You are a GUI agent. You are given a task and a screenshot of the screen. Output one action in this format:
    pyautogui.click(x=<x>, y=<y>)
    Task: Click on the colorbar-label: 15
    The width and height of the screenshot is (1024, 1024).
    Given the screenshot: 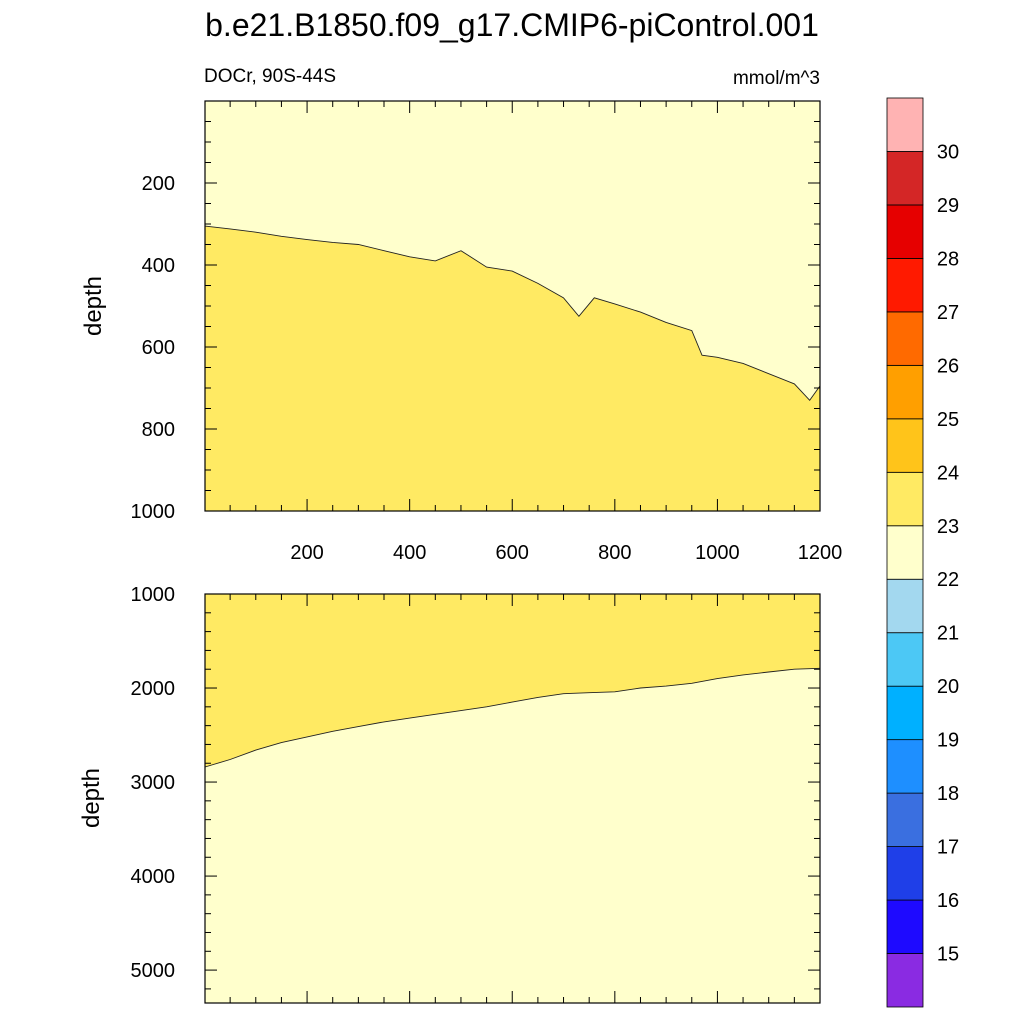 What is the action you would take?
    pyautogui.click(x=948, y=955)
    